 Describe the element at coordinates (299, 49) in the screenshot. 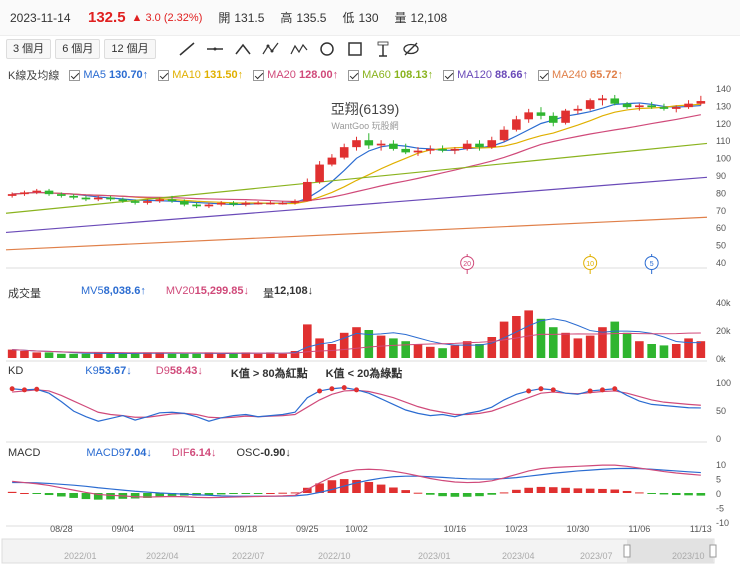

I see `abcd-wave-icon` at that location.